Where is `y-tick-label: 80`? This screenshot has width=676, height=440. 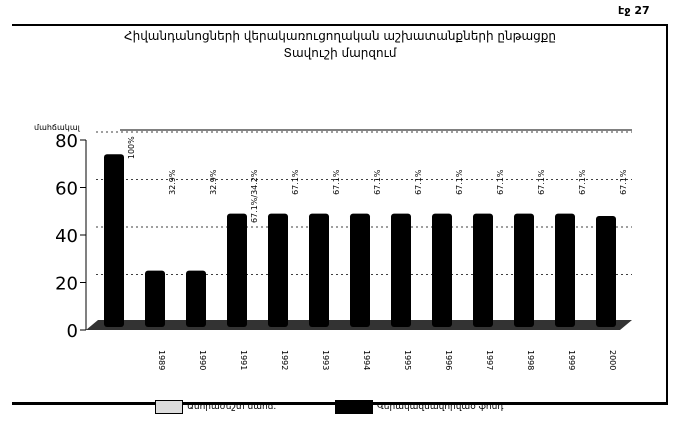 y-tick-label: 80 is located at coordinates (66, 141).